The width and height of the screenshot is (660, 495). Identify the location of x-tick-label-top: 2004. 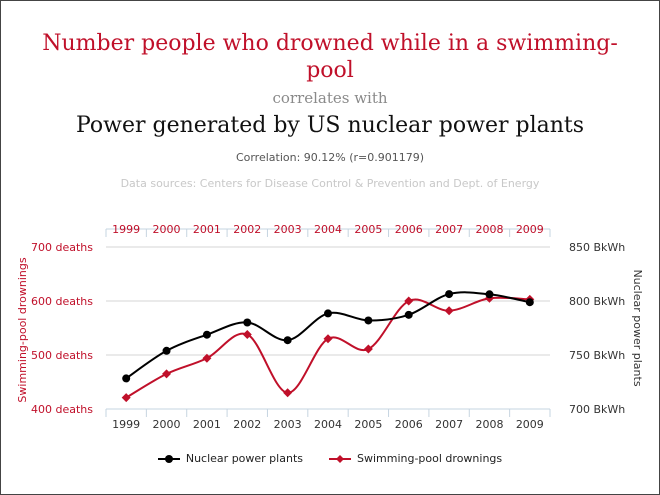
(328, 229).